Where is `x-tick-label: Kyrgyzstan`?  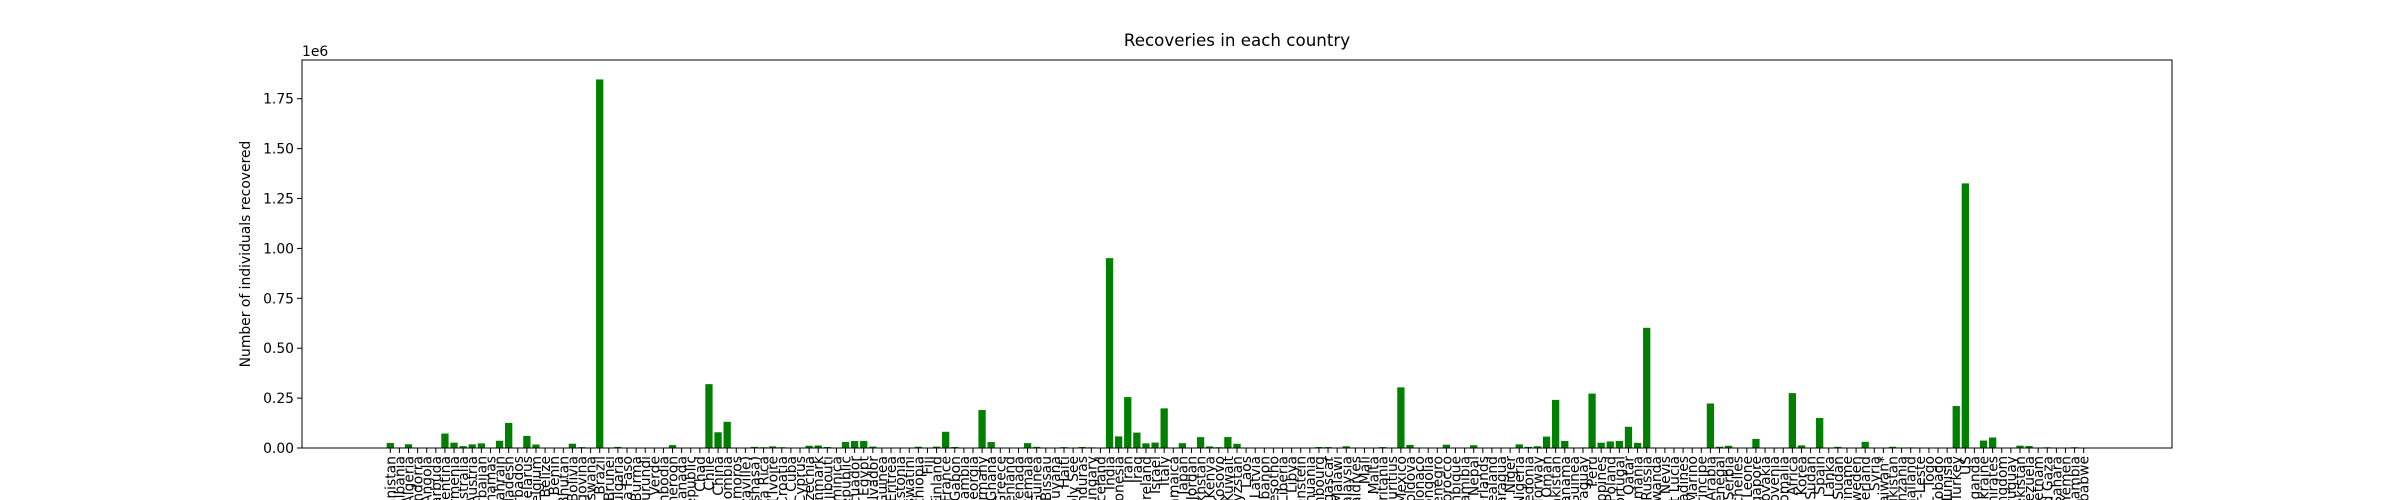 x-tick-label: Kyrgyzstan is located at coordinates (1238, 478).